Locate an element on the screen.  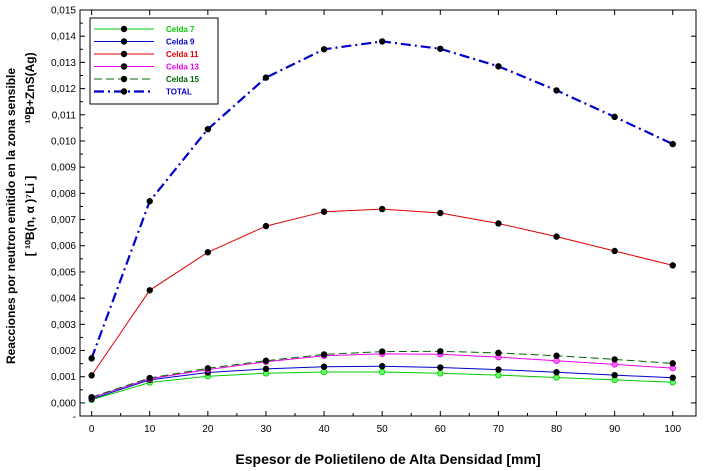
x-tick-label: 70 is located at coordinates (499, 429).